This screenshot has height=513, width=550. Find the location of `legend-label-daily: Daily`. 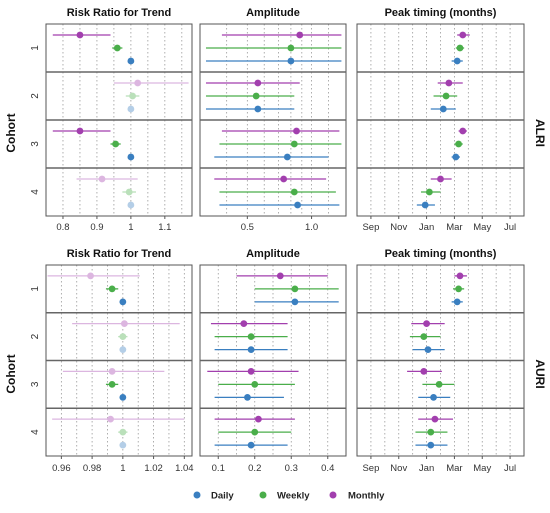

legend-label-daily: Daily is located at coordinates (222, 496).